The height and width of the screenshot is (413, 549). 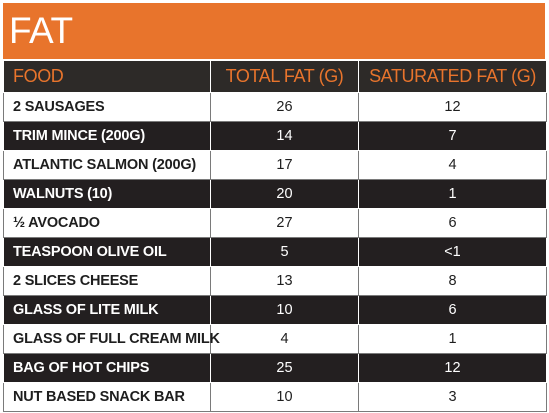 I want to click on table-title: FAT, so click(x=274, y=31).